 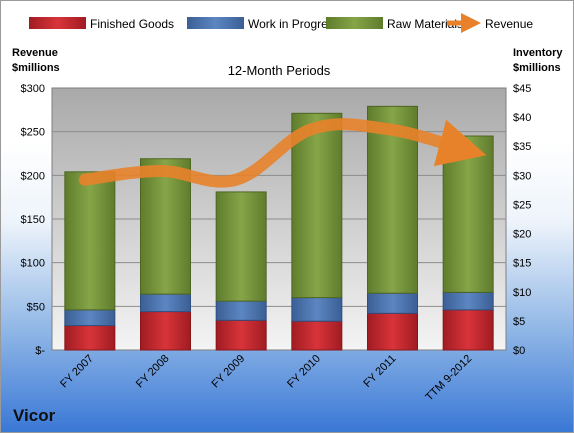 I want to click on revenue-series, so click(x=282, y=153).